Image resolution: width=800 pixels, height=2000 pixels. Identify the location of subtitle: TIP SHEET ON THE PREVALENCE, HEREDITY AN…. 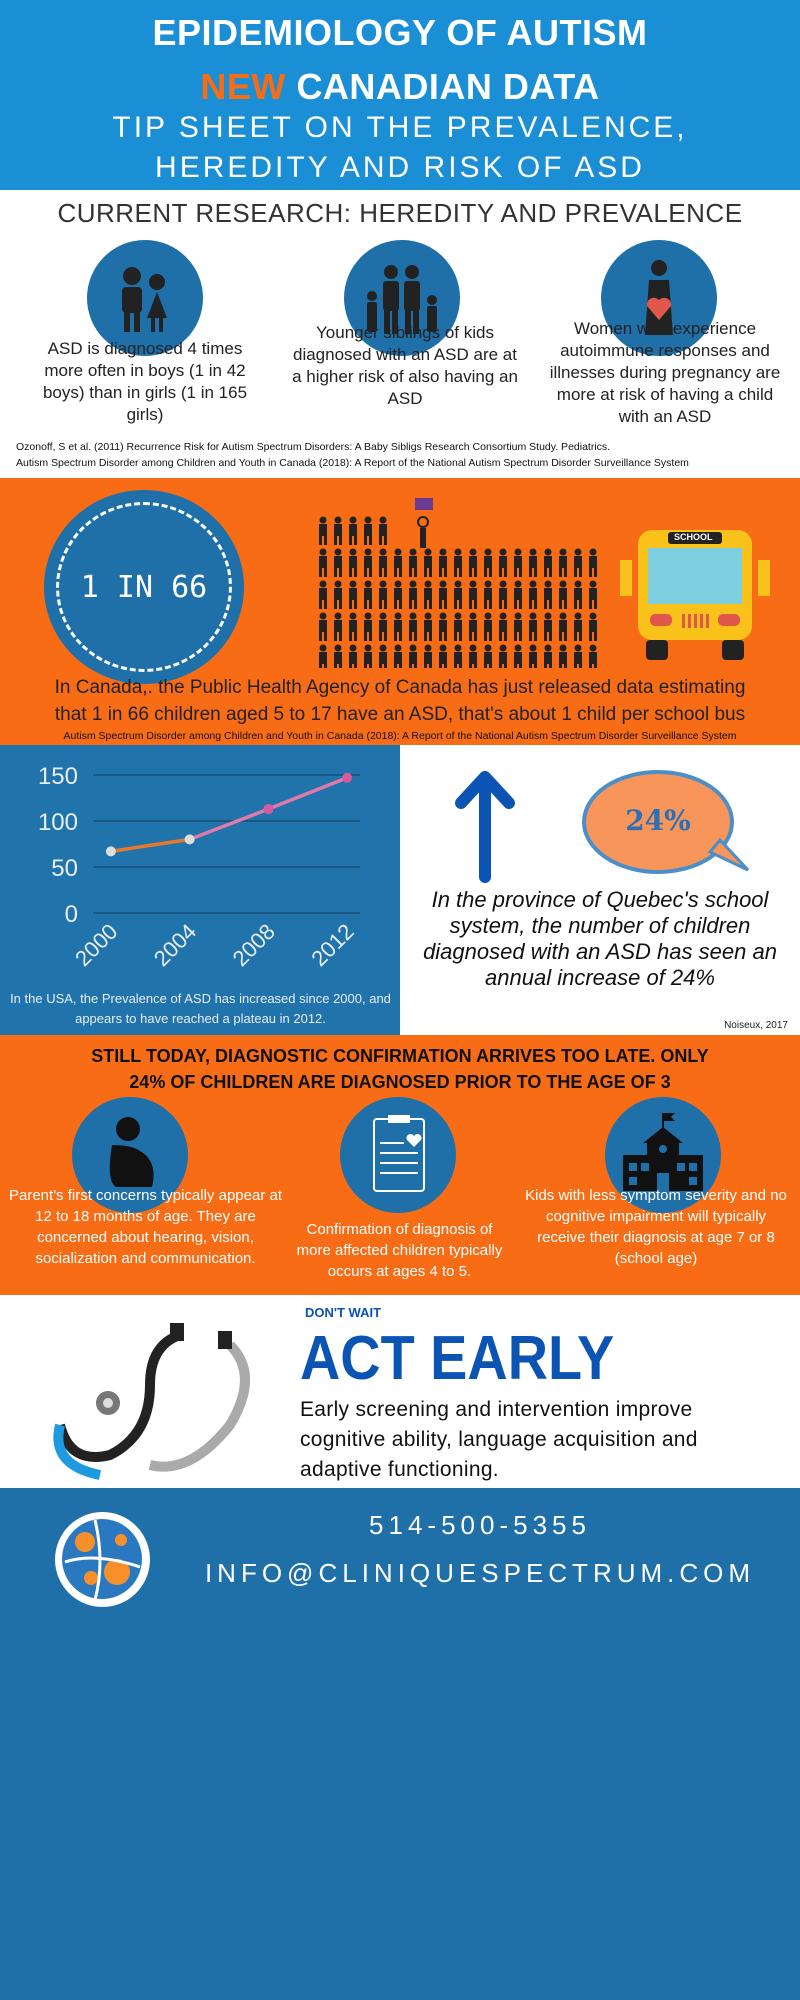
(400, 148).